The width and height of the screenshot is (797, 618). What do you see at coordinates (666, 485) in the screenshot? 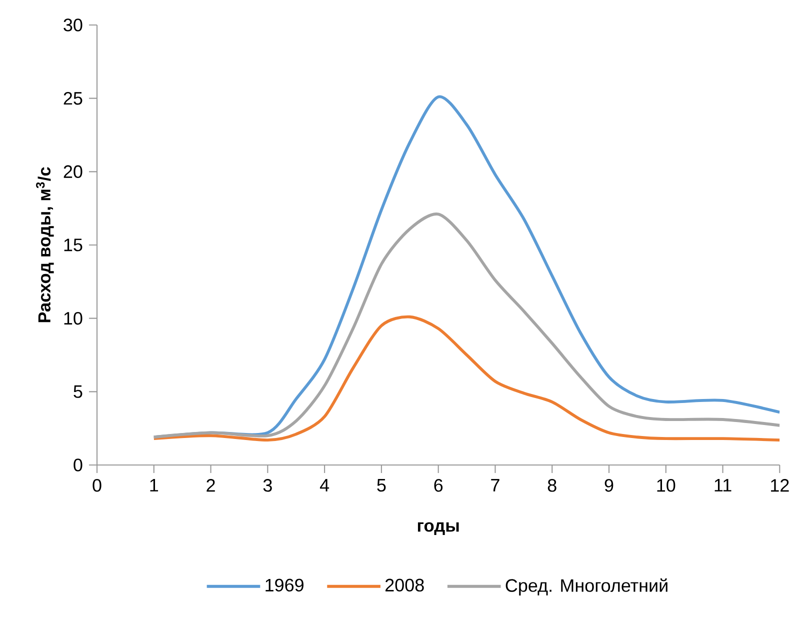
I see `x-tick-label: 10` at bounding box center [666, 485].